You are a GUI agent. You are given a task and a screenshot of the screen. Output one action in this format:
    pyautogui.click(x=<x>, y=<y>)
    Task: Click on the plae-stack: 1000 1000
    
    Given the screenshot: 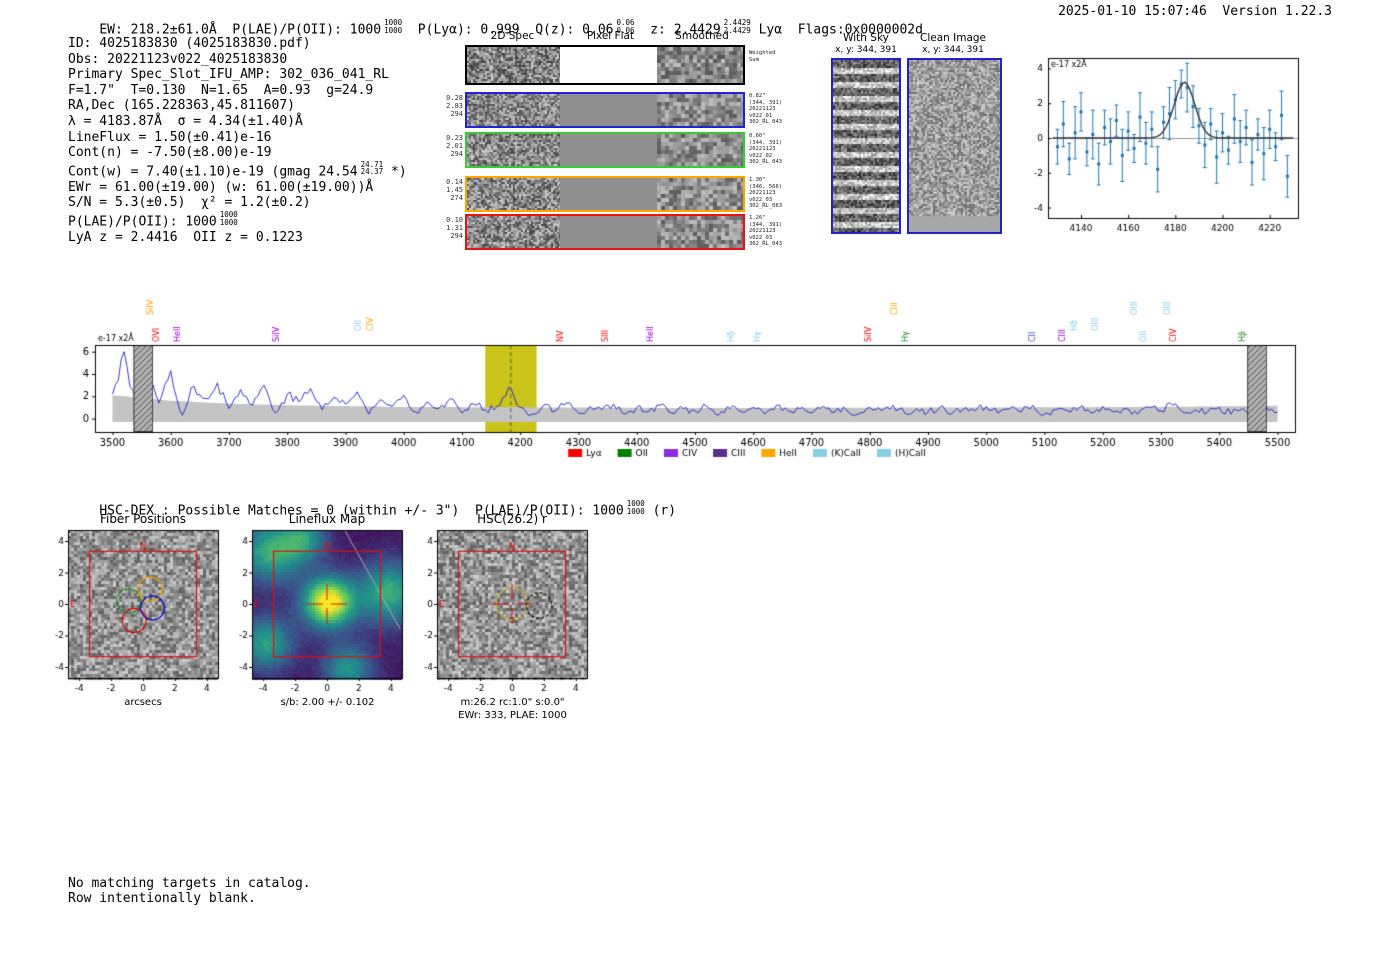 What is the action you would take?
    pyautogui.click(x=228, y=218)
    